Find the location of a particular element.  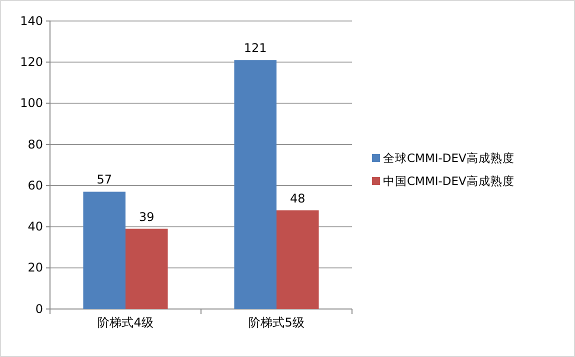

x-tick-label: 阶梯式4级 is located at coordinates (126, 322).